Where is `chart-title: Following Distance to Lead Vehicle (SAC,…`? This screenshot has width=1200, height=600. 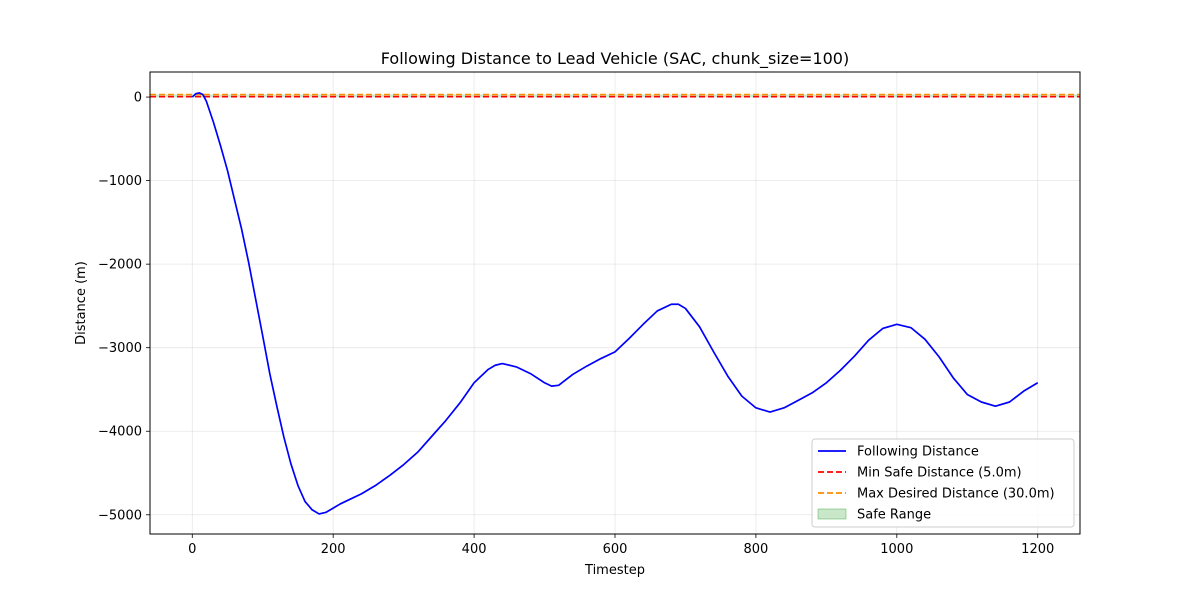 chart-title: Following Distance to Lead Vehicle (SAC,… is located at coordinates (615, 59).